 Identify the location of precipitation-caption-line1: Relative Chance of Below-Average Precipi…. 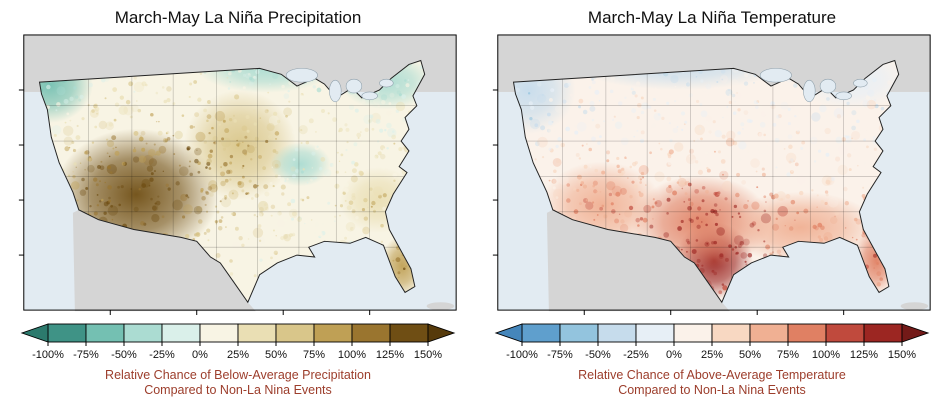
(238, 375).